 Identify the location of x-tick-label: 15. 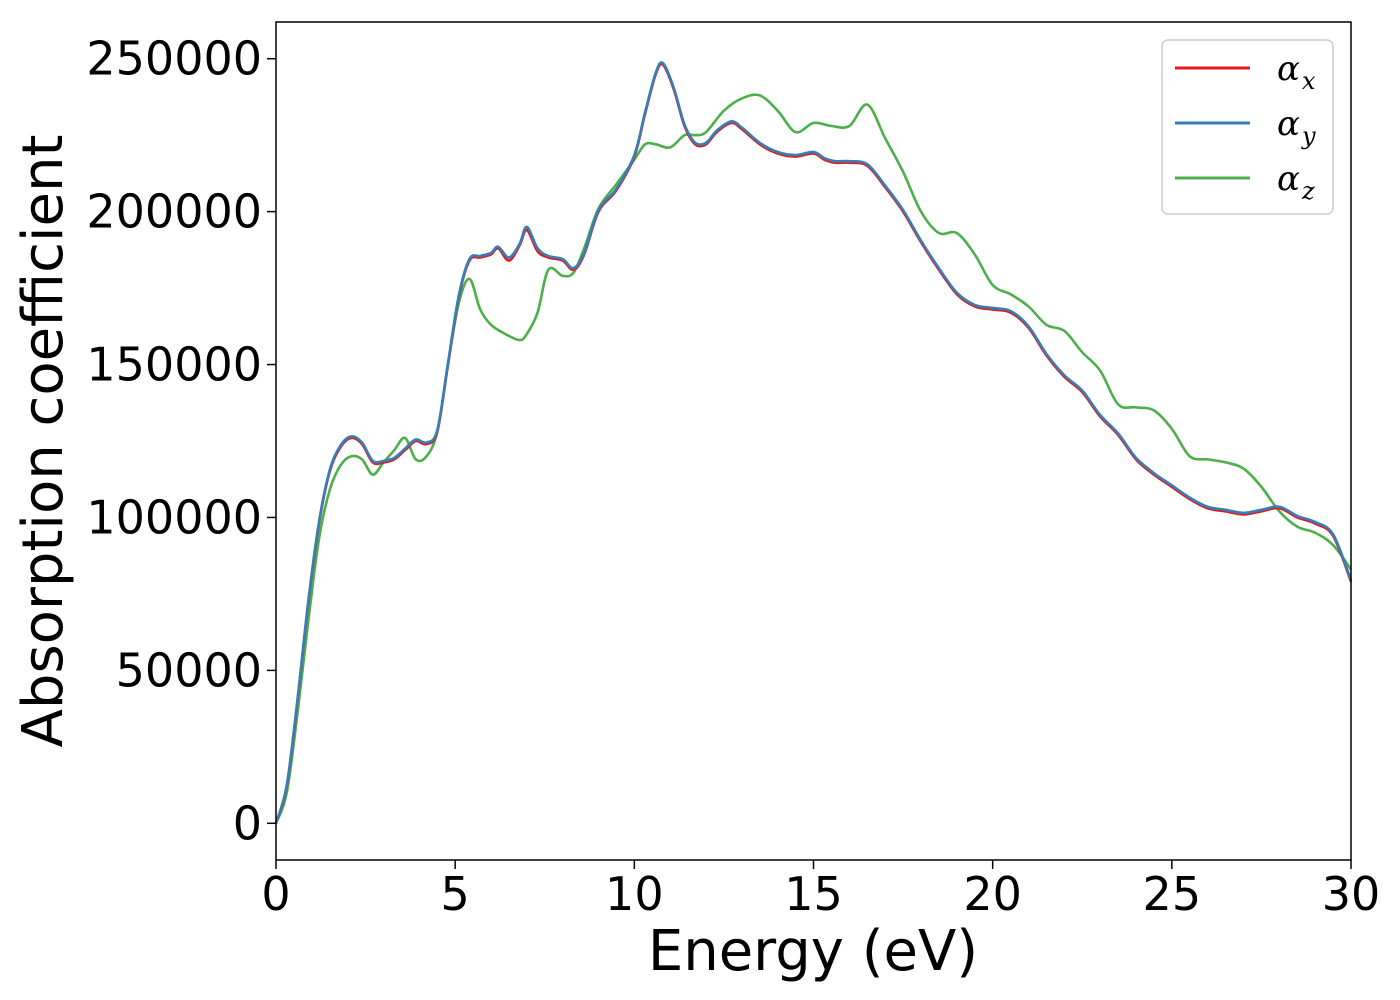
(813, 894).